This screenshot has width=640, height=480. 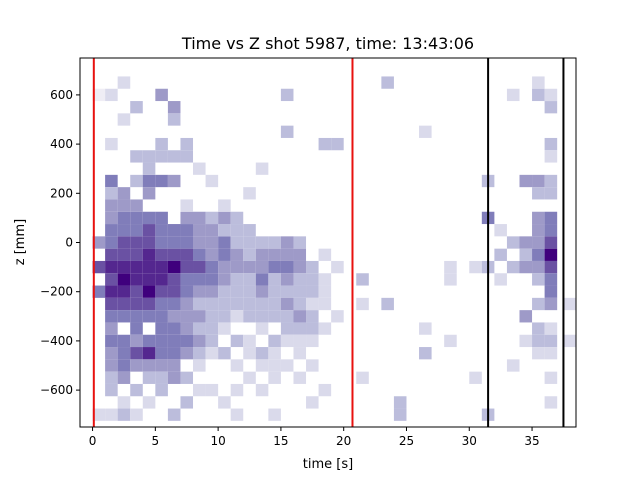 I want to click on y-tick-label: 200, so click(x=61, y=193).